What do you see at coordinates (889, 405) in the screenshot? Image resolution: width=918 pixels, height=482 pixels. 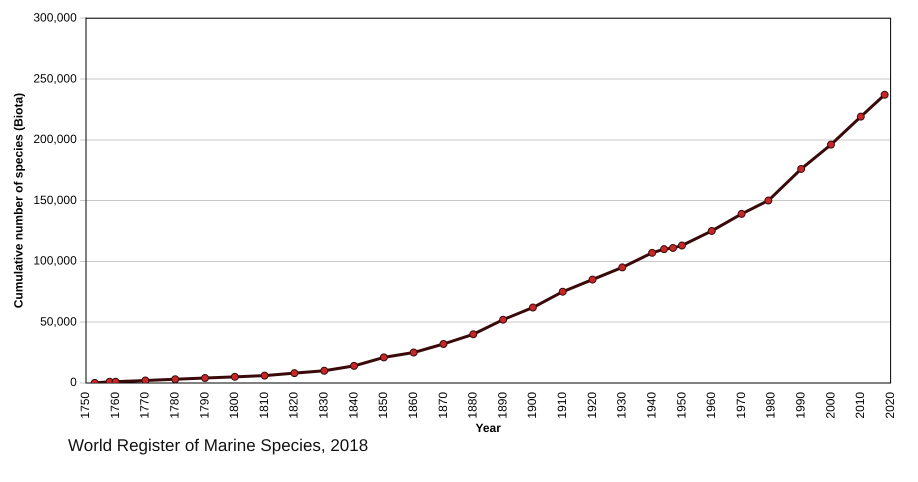 I see `x-tick-label: 2020` at bounding box center [889, 405].